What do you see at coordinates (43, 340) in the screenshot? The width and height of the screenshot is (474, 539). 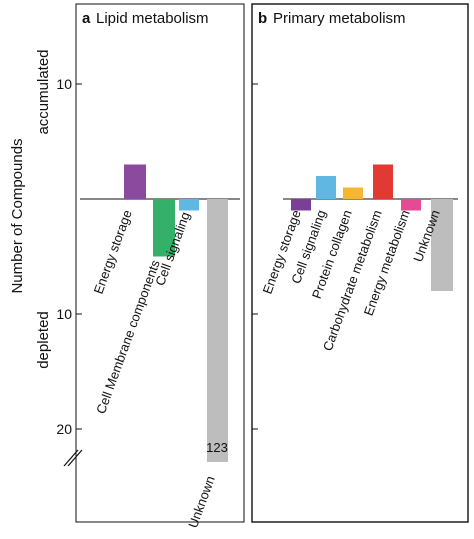 I see `y-axis-label-depleted: depleted` at bounding box center [43, 340].